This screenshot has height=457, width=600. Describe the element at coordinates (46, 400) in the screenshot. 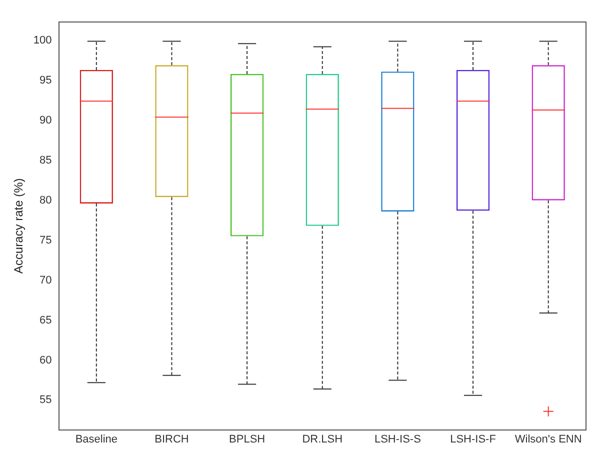

I see `y-tick-label: 55` at that location.